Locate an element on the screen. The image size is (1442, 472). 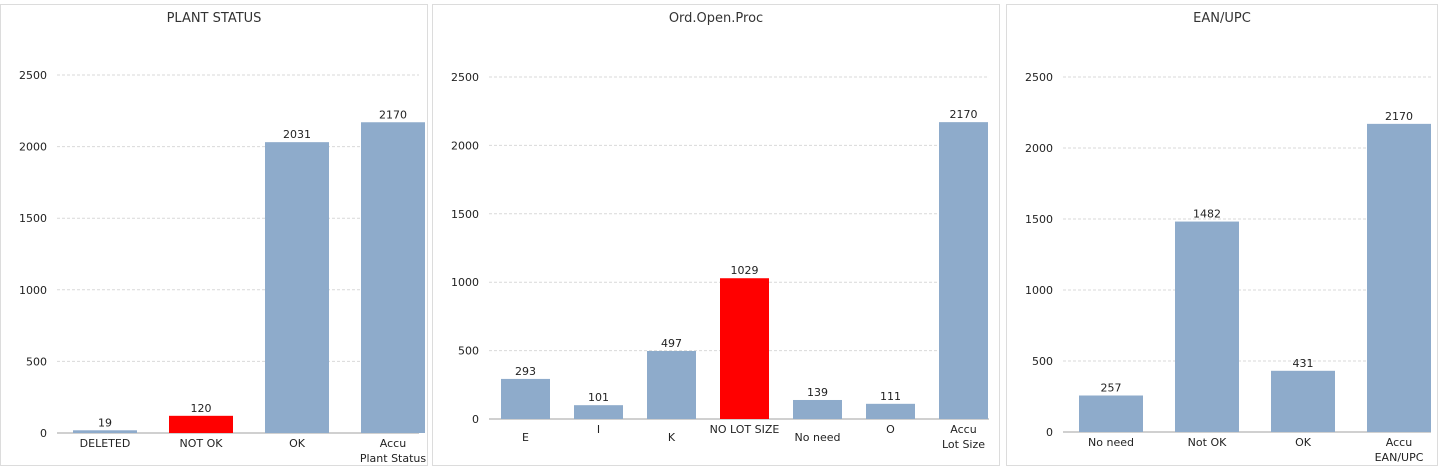
bar-value-label: 431 is located at coordinates (1303, 363).